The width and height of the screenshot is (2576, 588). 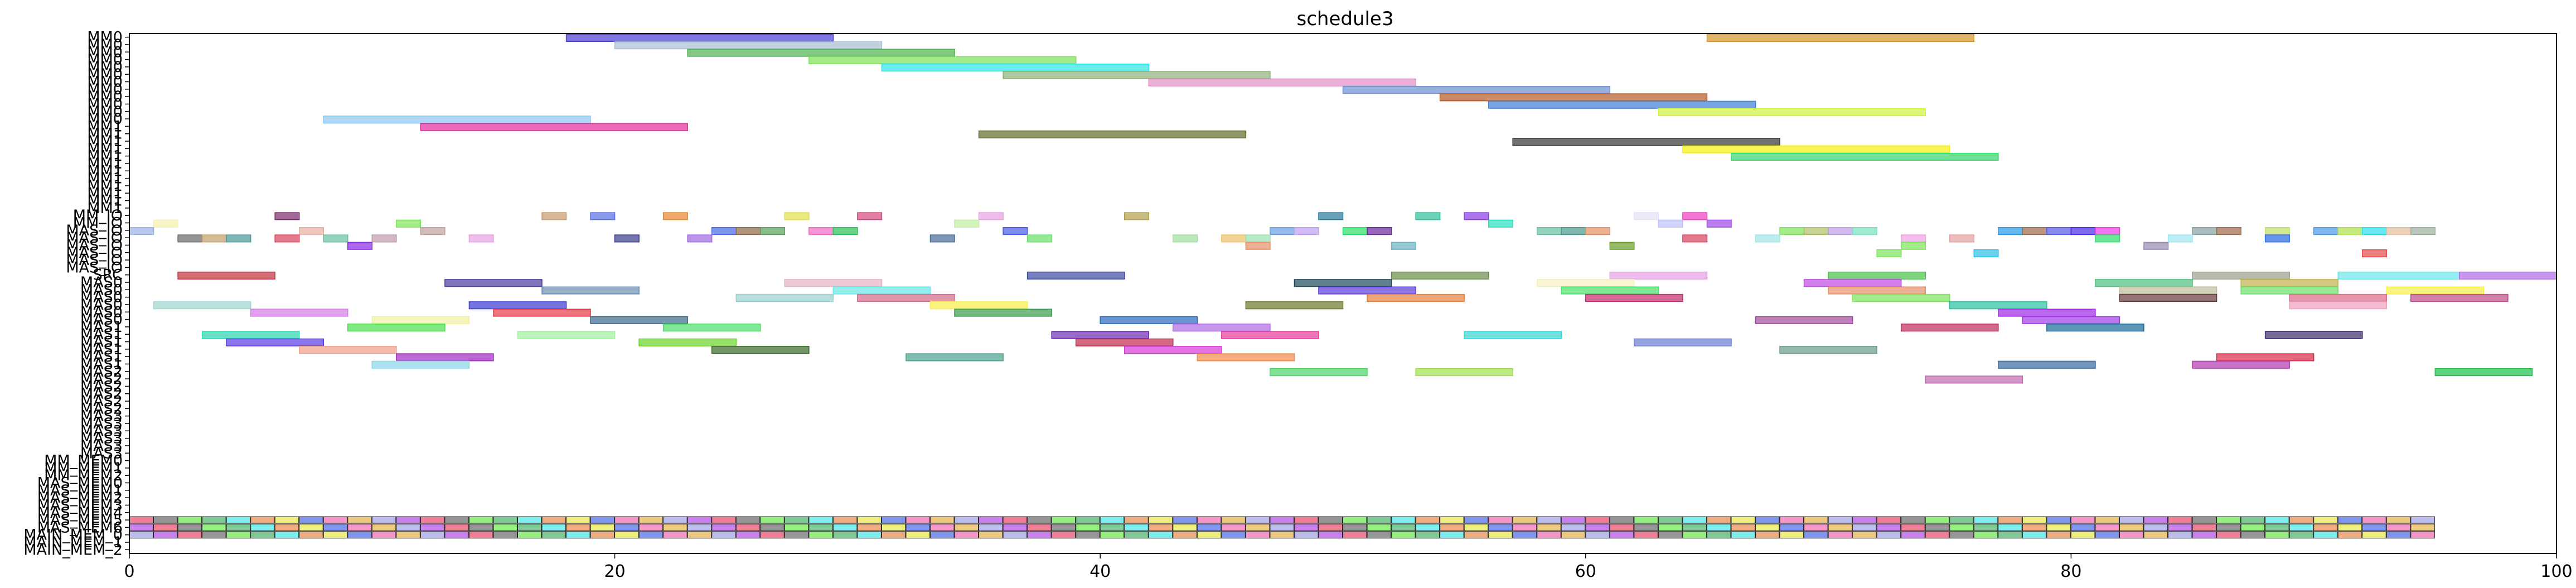 What do you see at coordinates (73, 549) in the screenshot?
I see `y-tick-label: MAIN_MEM_2` at bounding box center [73, 549].